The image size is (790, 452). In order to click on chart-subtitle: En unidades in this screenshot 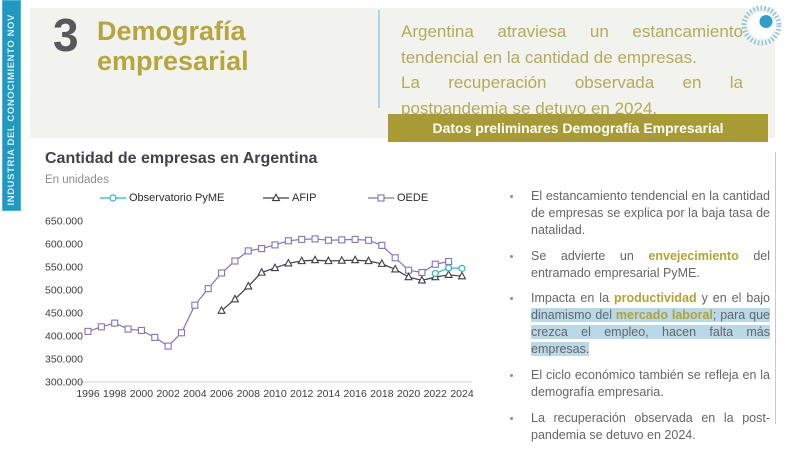, I will do `click(77, 180)`.